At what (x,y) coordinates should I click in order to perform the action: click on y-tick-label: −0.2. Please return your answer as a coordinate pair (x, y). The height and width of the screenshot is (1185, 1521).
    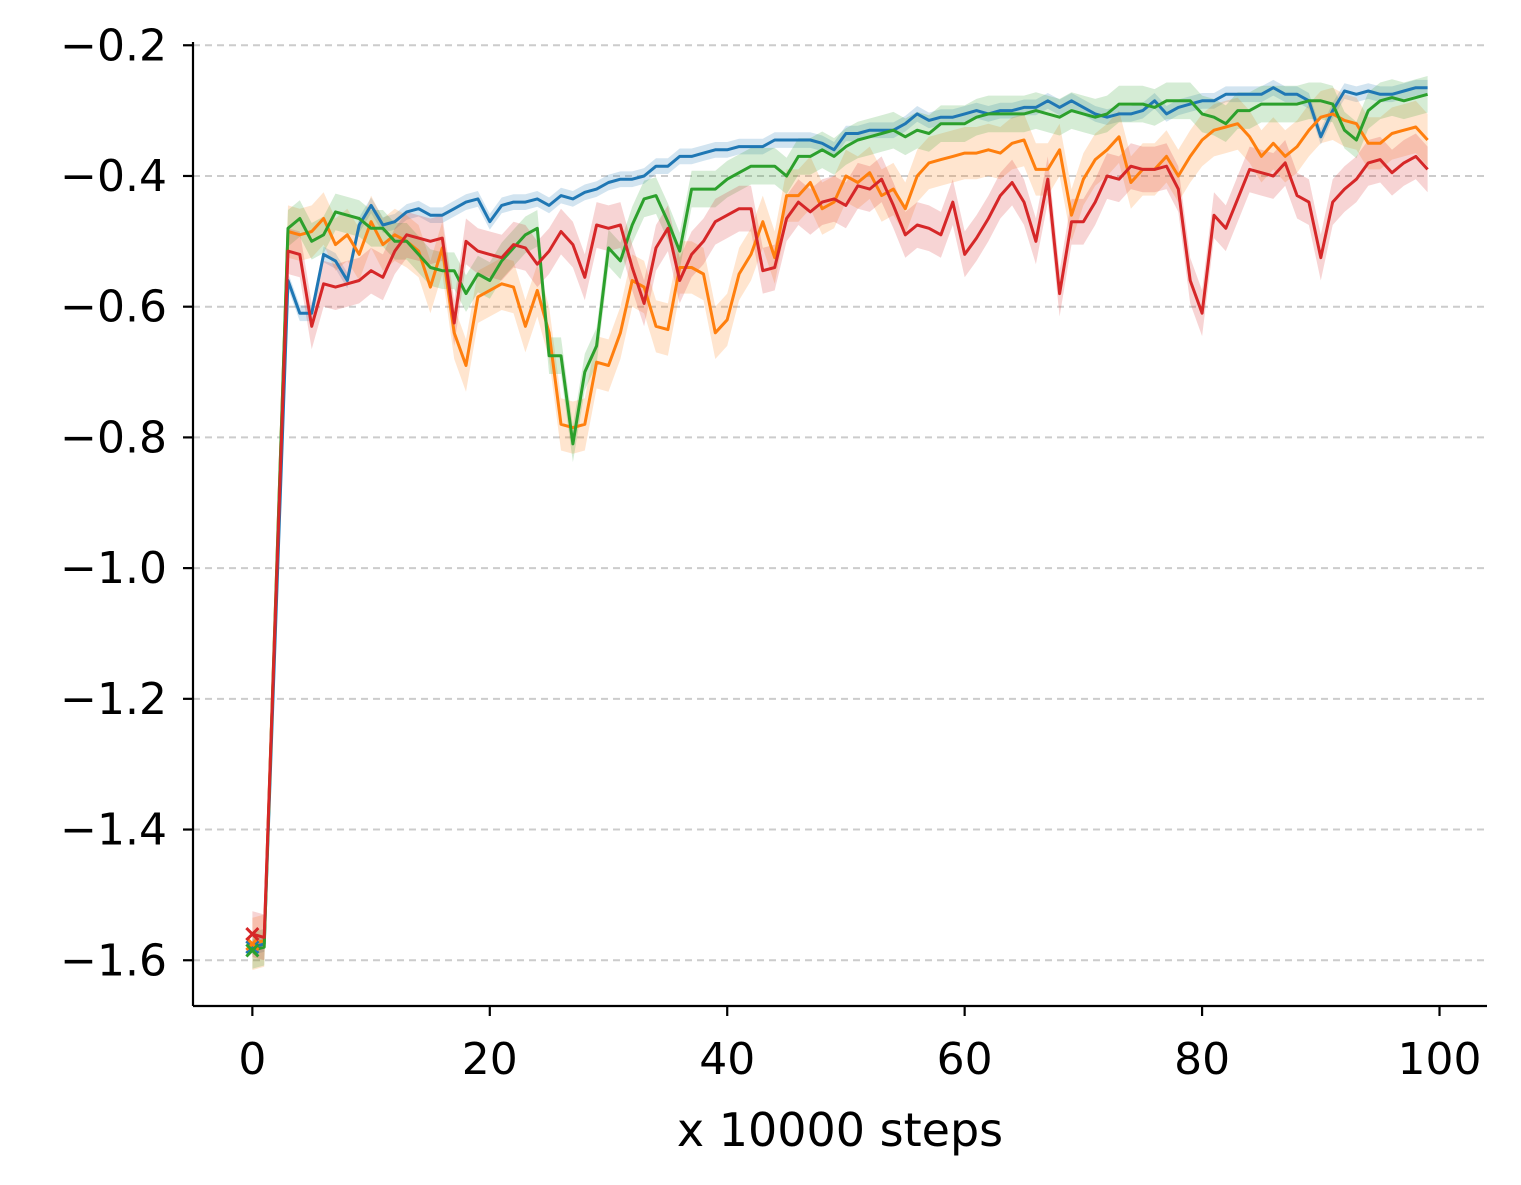
    Looking at the image, I should click on (113, 45).